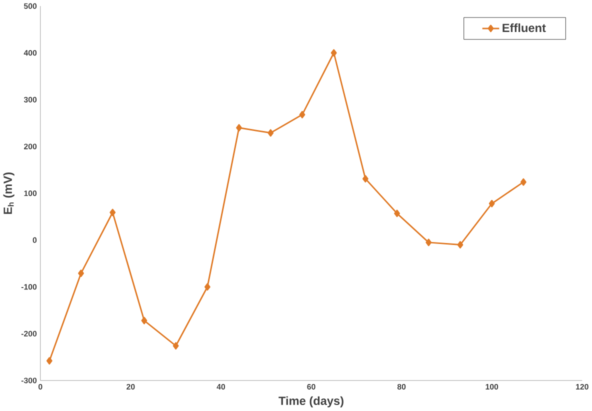 The image size is (592, 411). What do you see at coordinates (311, 402) in the screenshot?
I see `x-axis-title: Time (days)` at bounding box center [311, 402].